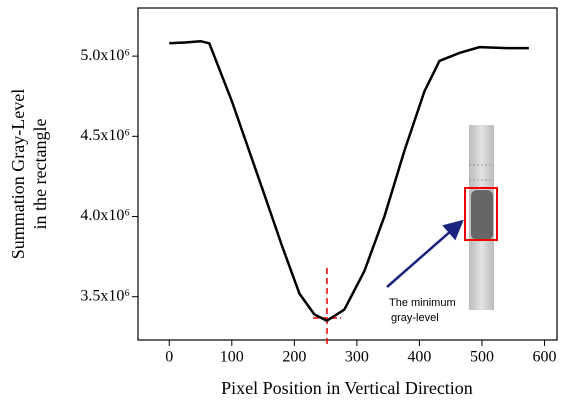 The height and width of the screenshot is (406, 568). I want to click on y-tick-label: 4.5x10⁶, so click(105, 135).